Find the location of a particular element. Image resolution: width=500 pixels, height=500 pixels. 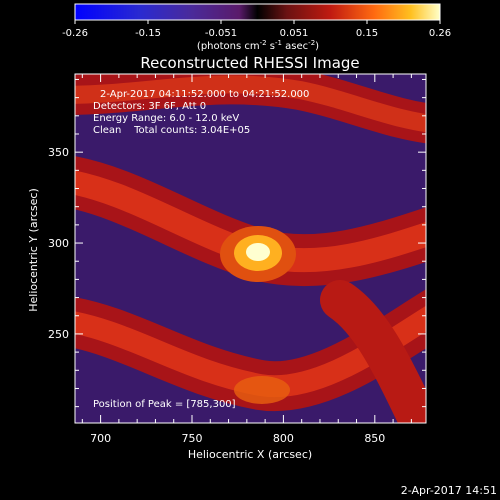

annotation-detectors: Detectors: 3F 6F, Att 0 is located at coordinates (149, 106).